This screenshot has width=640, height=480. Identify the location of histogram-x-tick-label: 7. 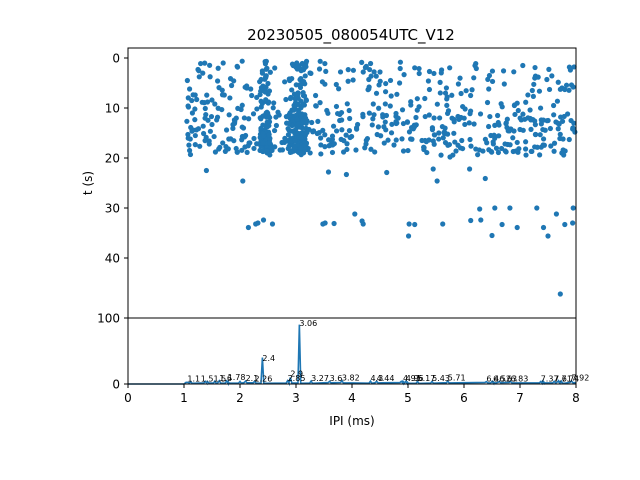
(520, 398).